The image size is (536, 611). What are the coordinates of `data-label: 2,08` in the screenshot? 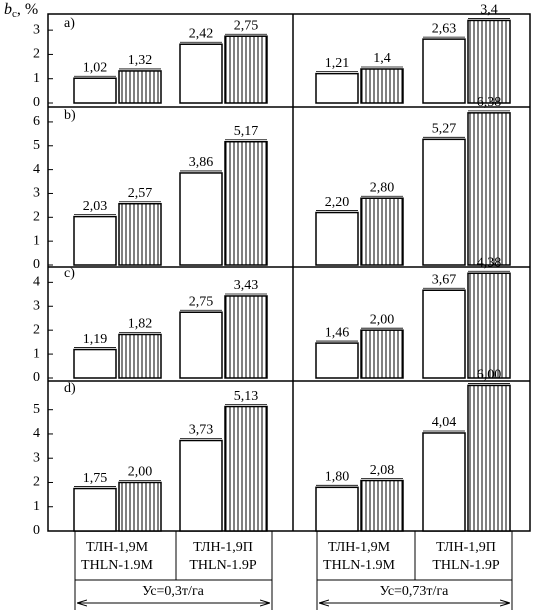 It's located at (382, 470).